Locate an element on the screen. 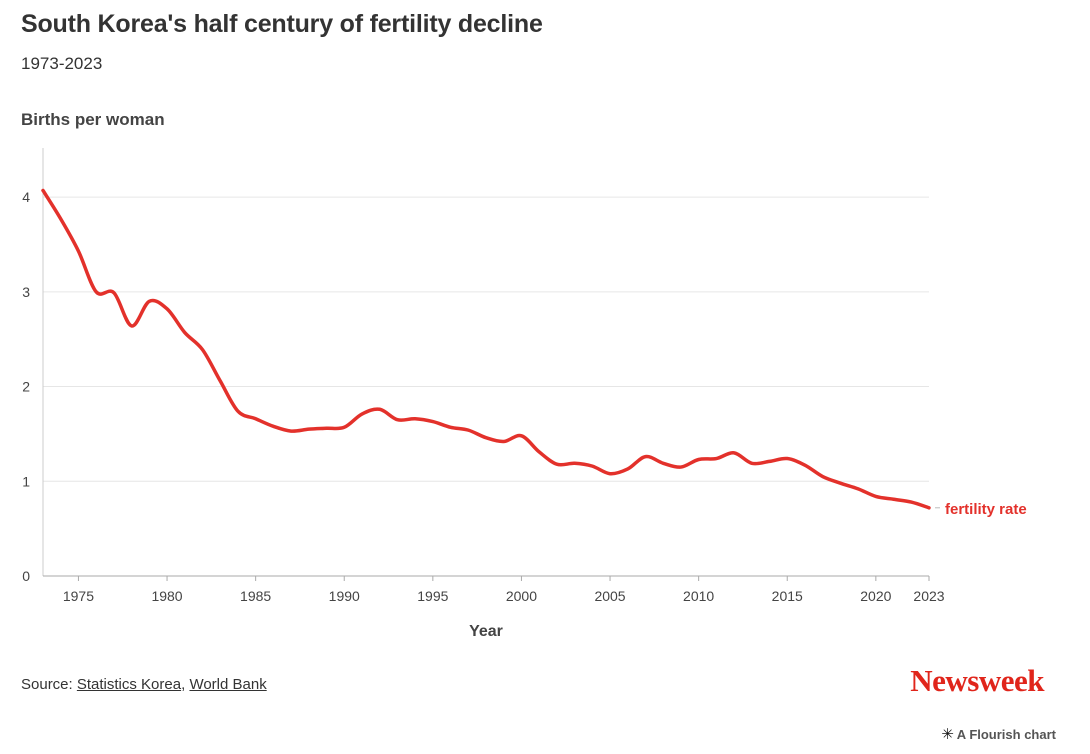 The image size is (1090, 754). source-link-statistics-korea: Statistics Korea is located at coordinates (129, 684).